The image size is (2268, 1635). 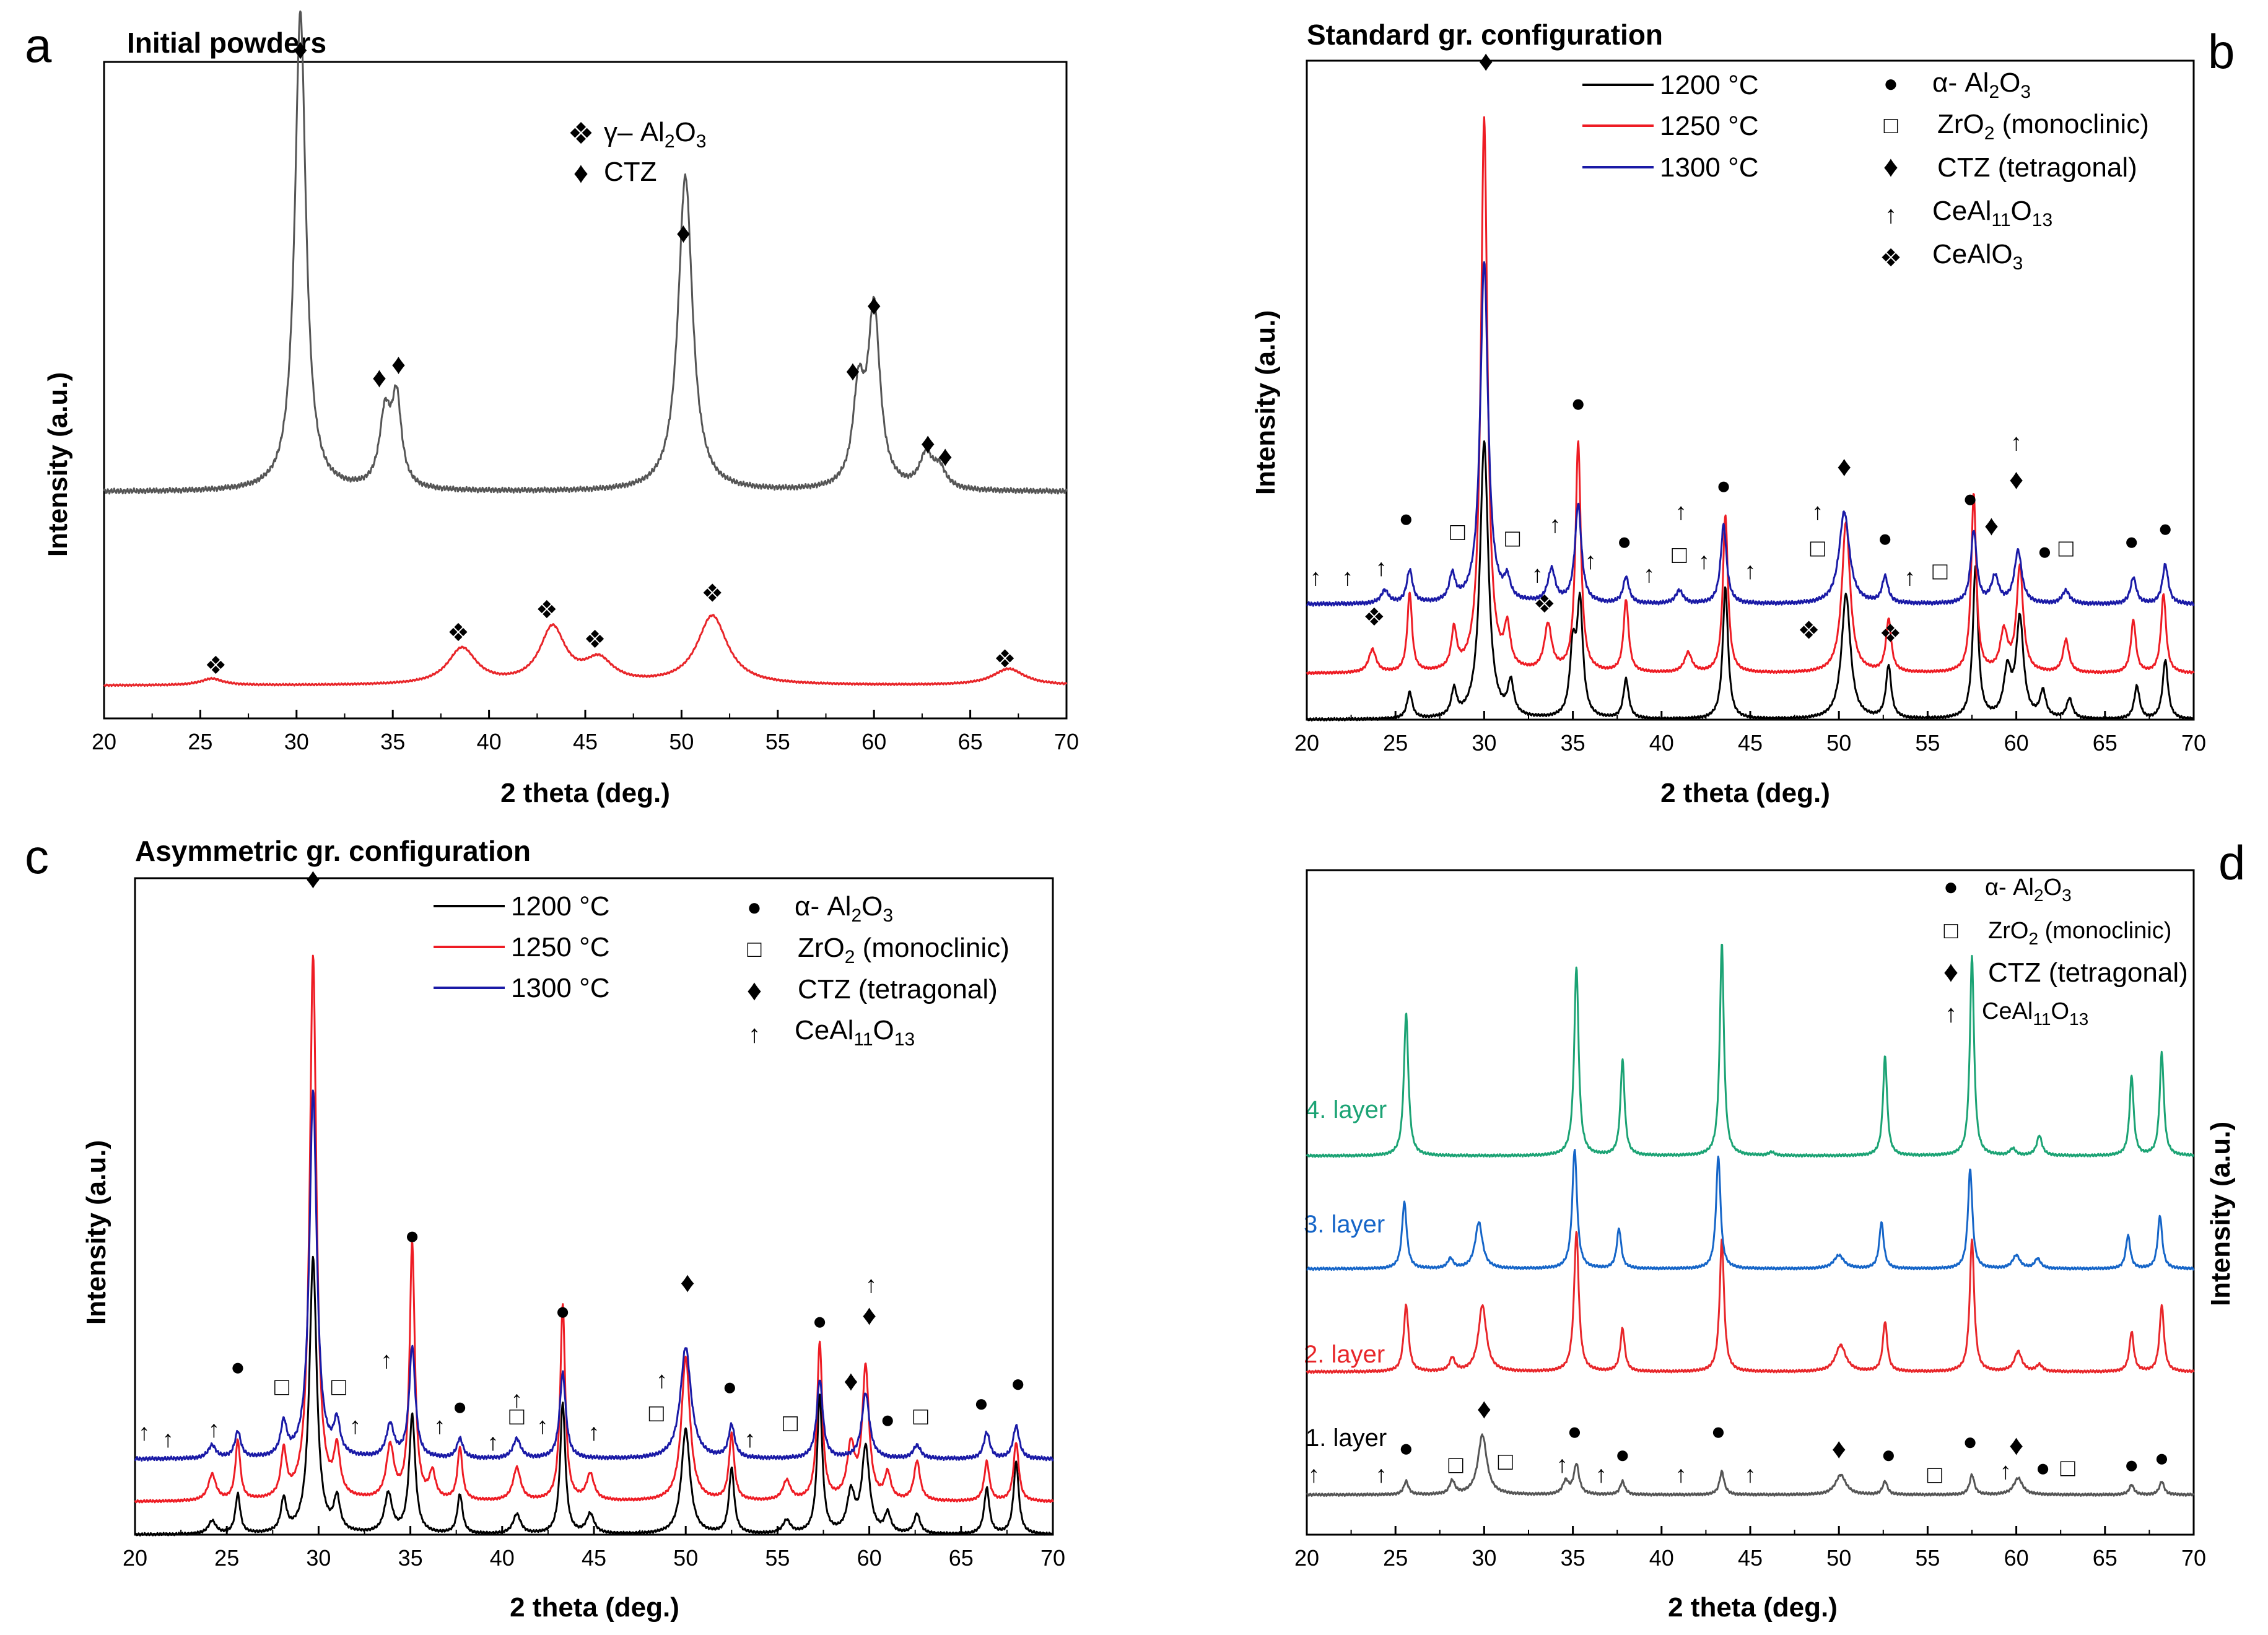 I want to click on panel-d-ylabel: Intensity (a.u.), so click(x=2220, y=1214).